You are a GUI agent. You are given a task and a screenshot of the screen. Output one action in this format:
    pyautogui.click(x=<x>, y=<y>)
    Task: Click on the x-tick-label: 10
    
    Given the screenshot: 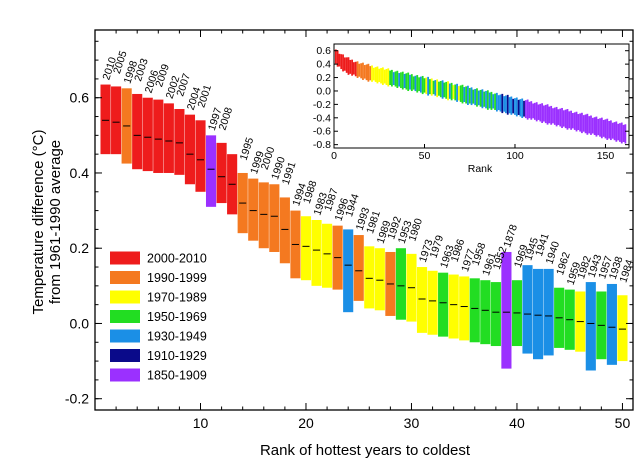 What is the action you would take?
    pyautogui.click(x=201, y=423)
    